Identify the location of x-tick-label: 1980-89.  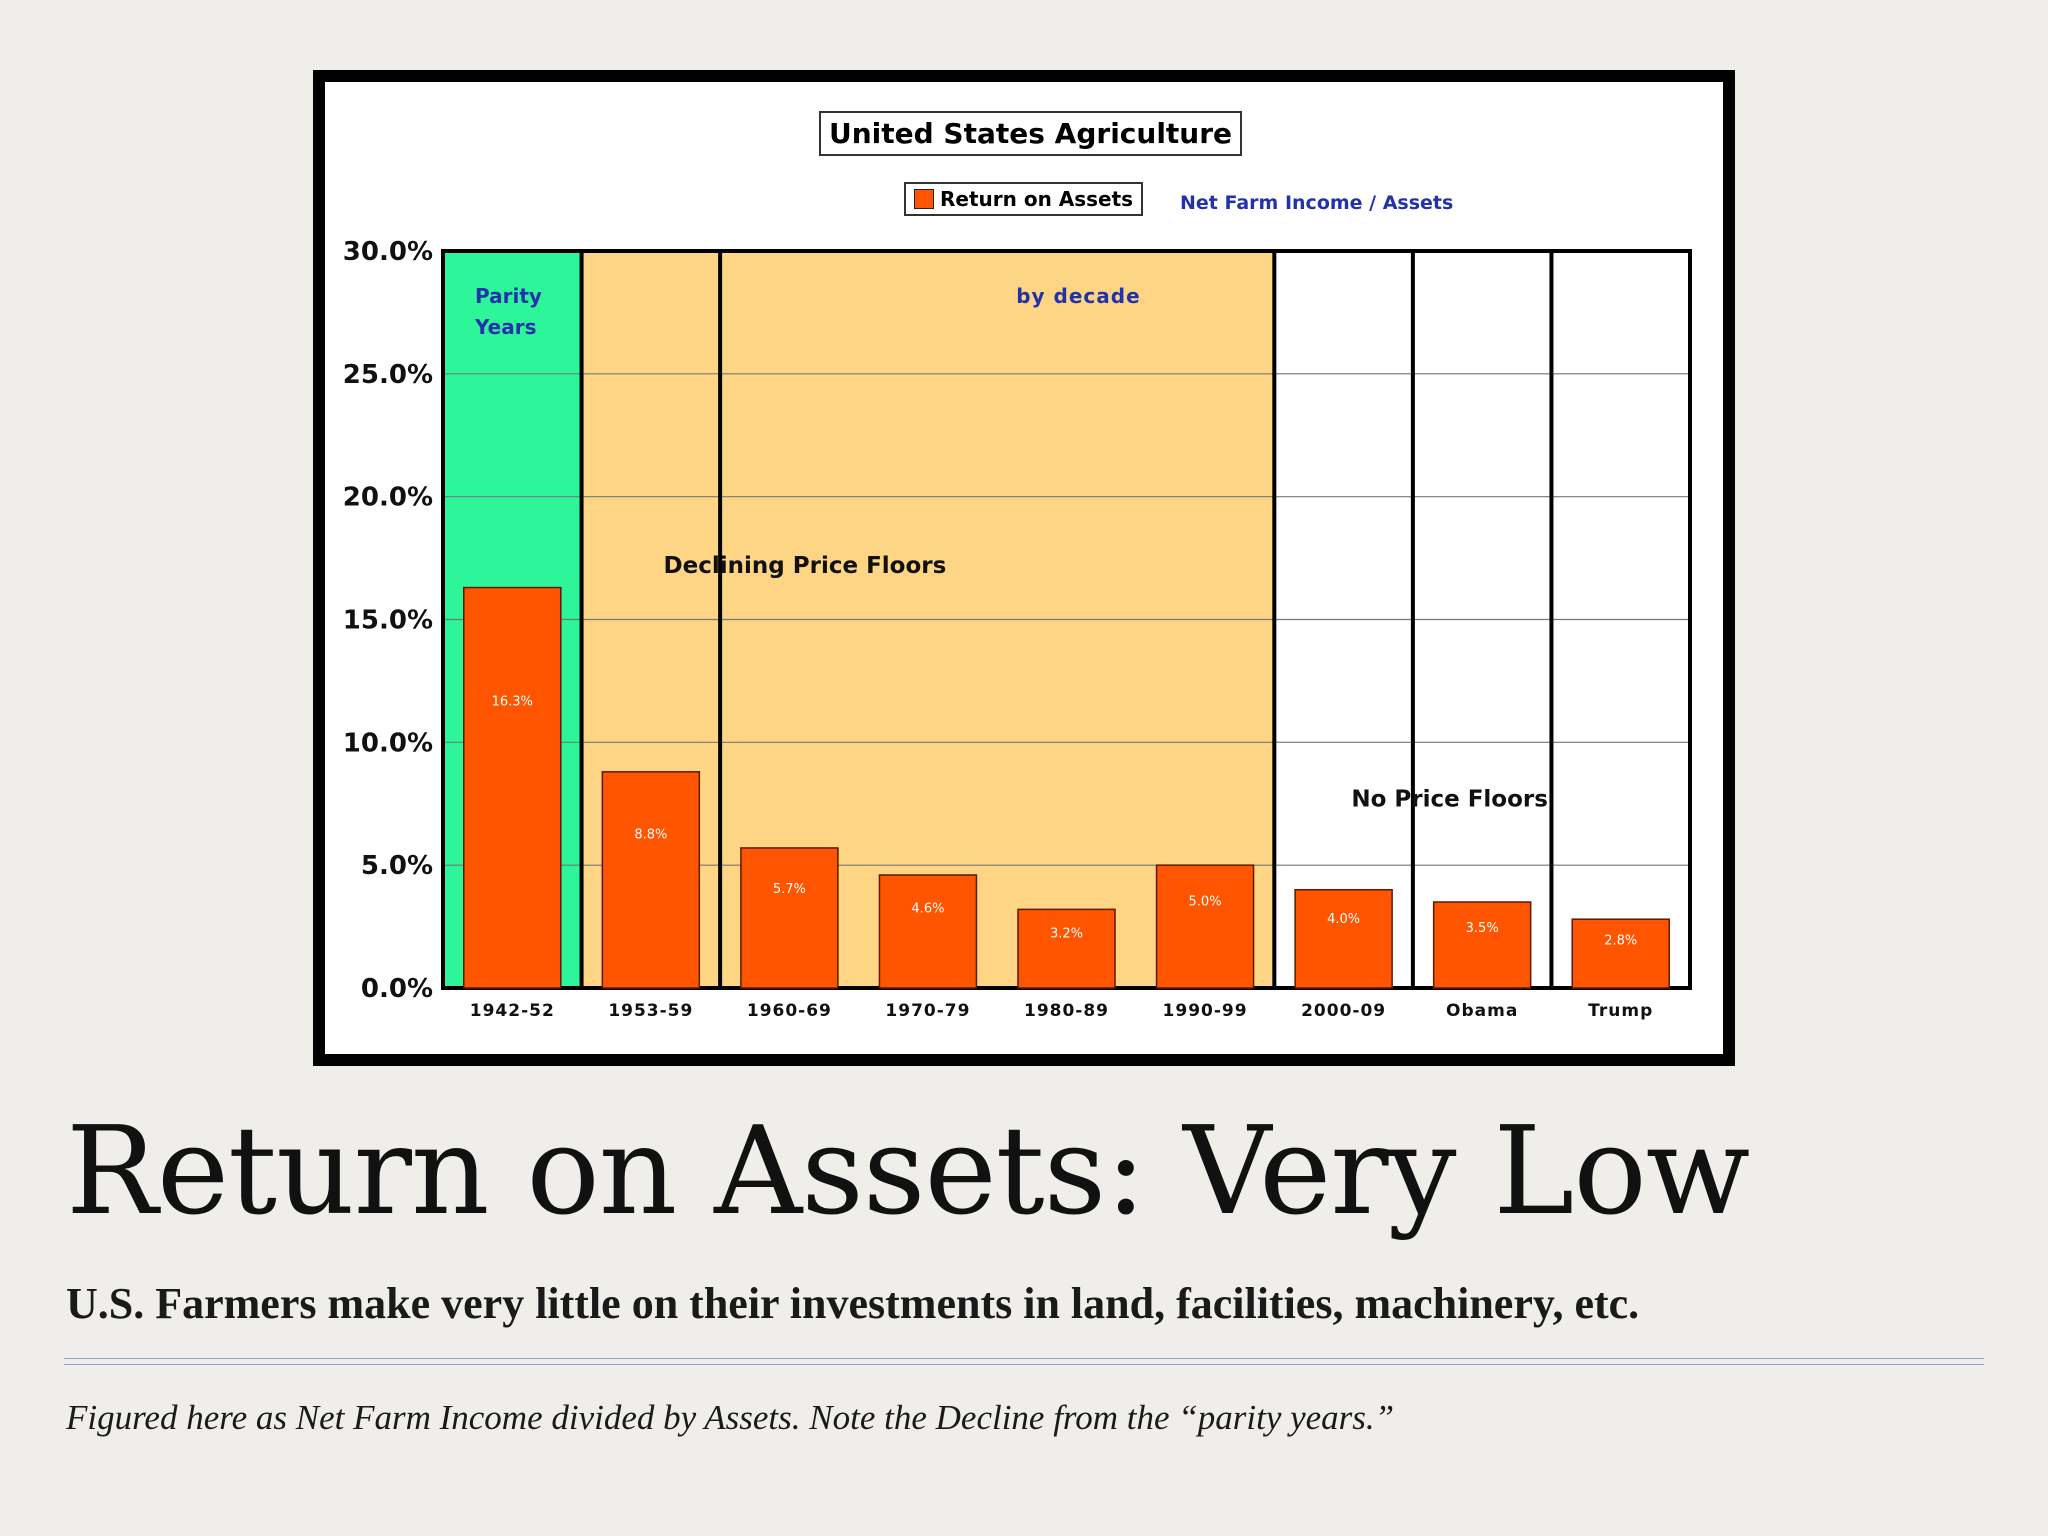
(1066, 1011).